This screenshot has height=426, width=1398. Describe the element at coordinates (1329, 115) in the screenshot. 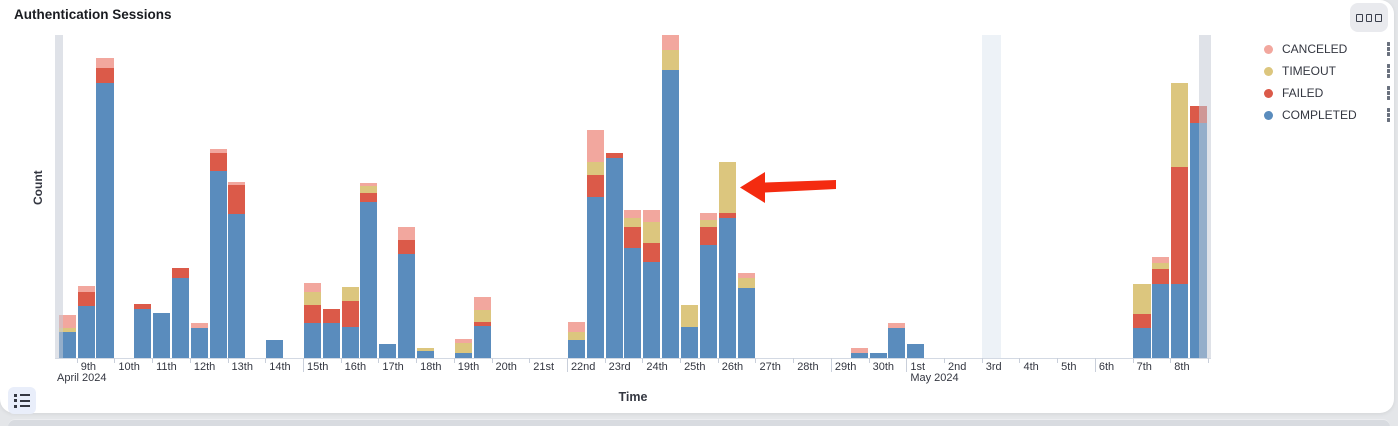

I see `legend-item-completed: COMPLETED` at that location.